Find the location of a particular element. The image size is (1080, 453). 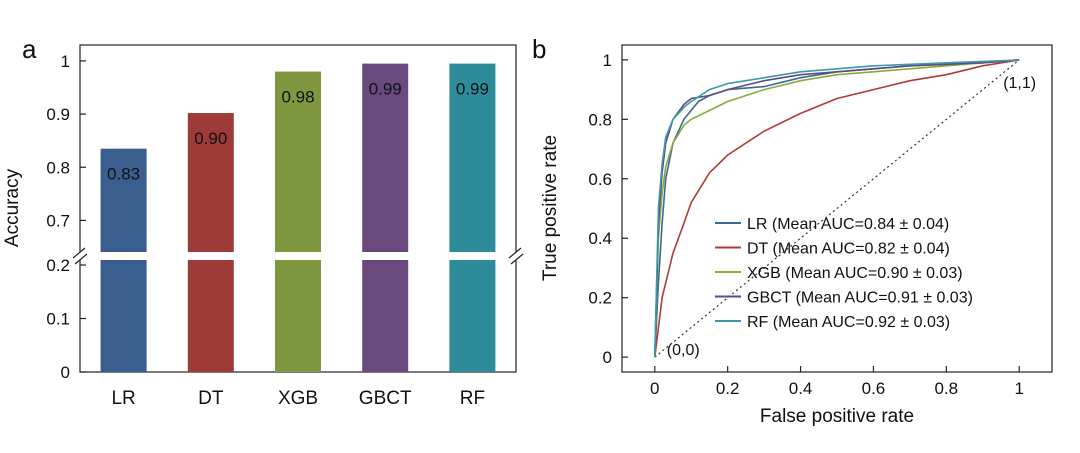

bar-chart-ytick-label: 0.7 is located at coordinates (58, 220).